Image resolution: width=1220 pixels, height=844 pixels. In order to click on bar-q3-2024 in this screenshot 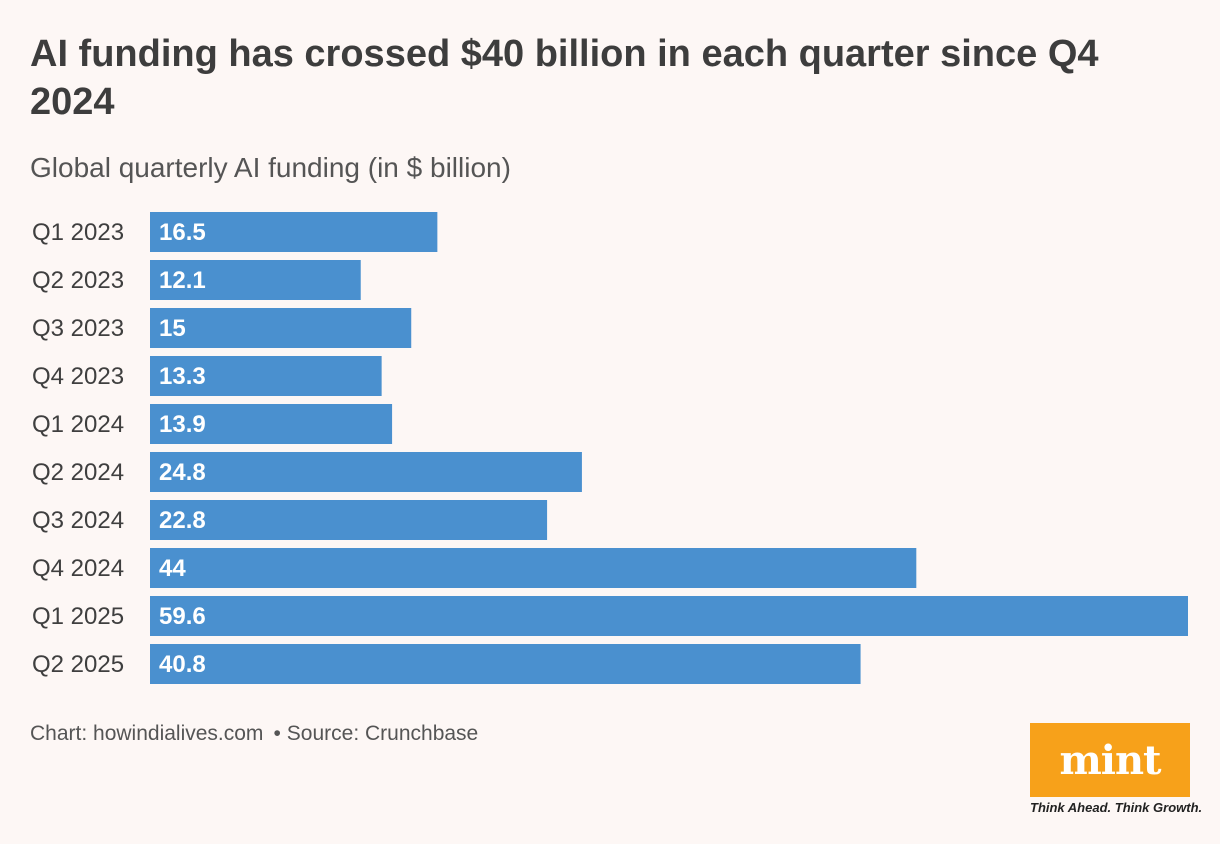, I will do `click(349, 520)`.